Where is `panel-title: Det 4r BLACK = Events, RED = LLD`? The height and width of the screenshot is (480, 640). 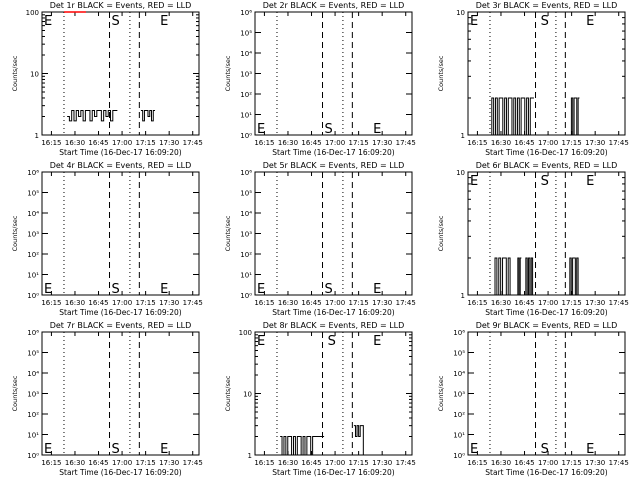 panel-title: Det 4r BLACK = Events, RED = LLD is located at coordinates (121, 165).